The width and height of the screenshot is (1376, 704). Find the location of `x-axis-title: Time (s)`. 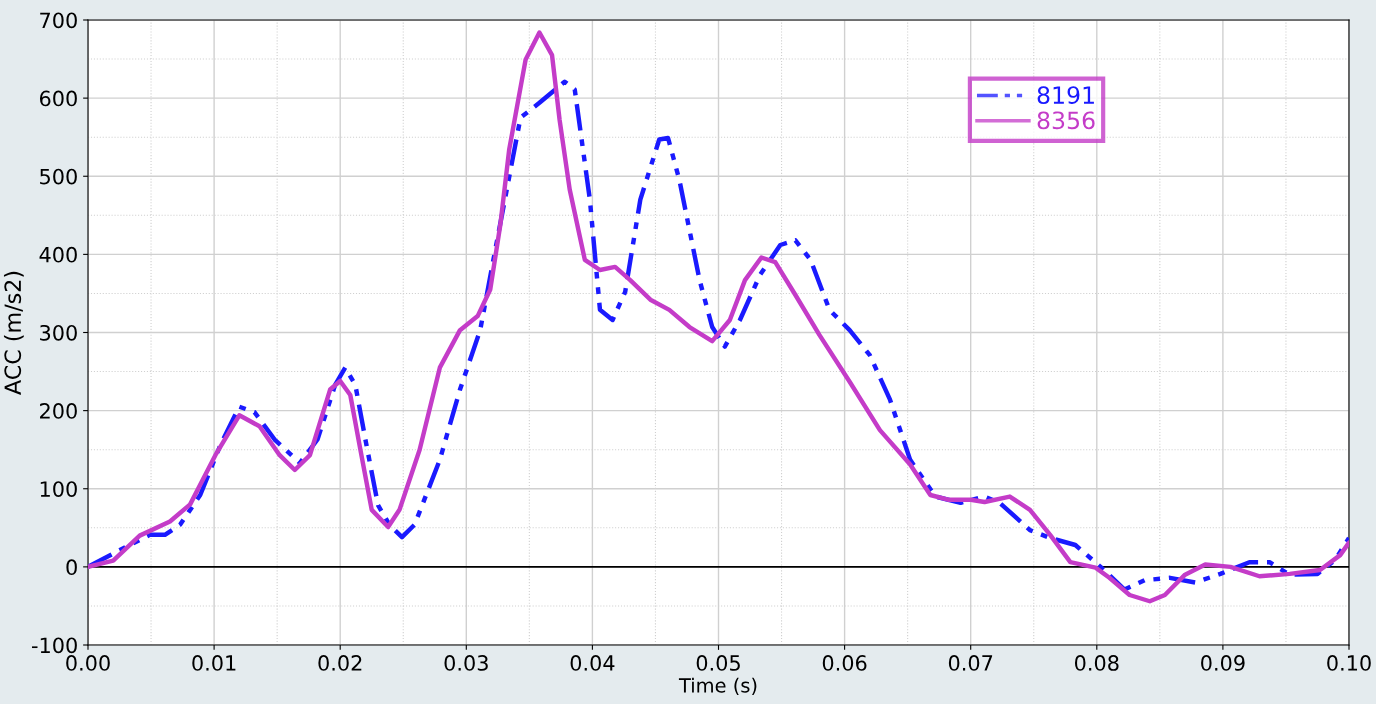

x-axis-title: Time (s) is located at coordinates (717, 686).